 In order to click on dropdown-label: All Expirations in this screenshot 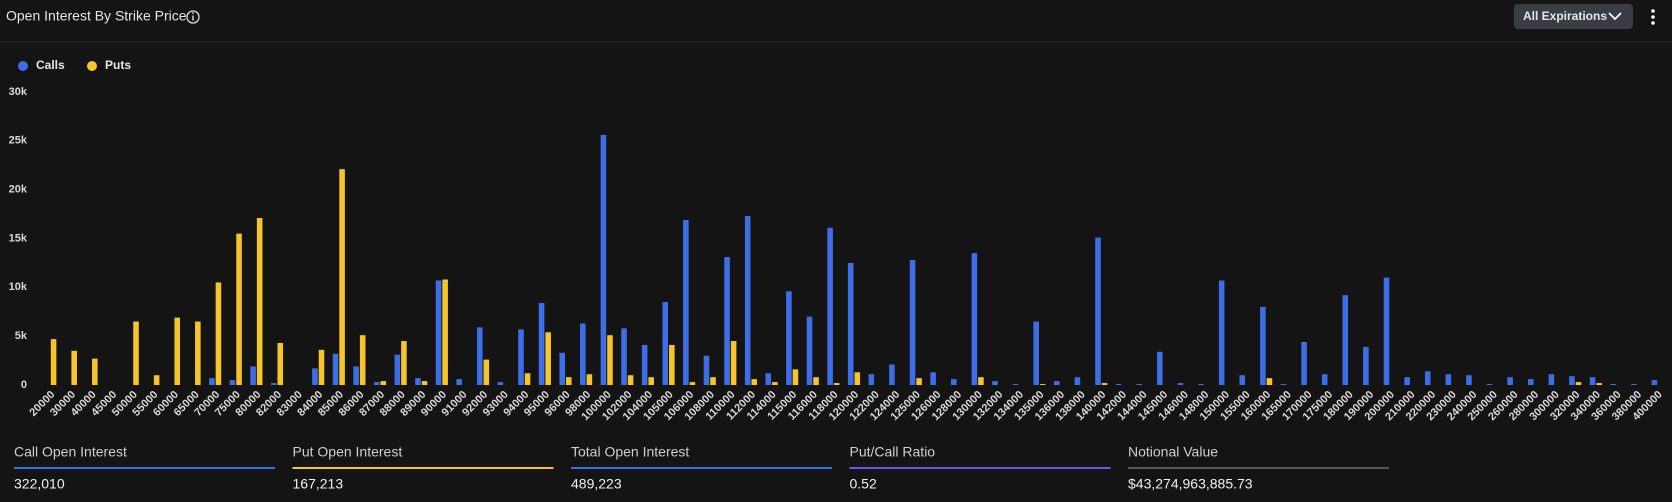, I will do `click(1565, 16)`.